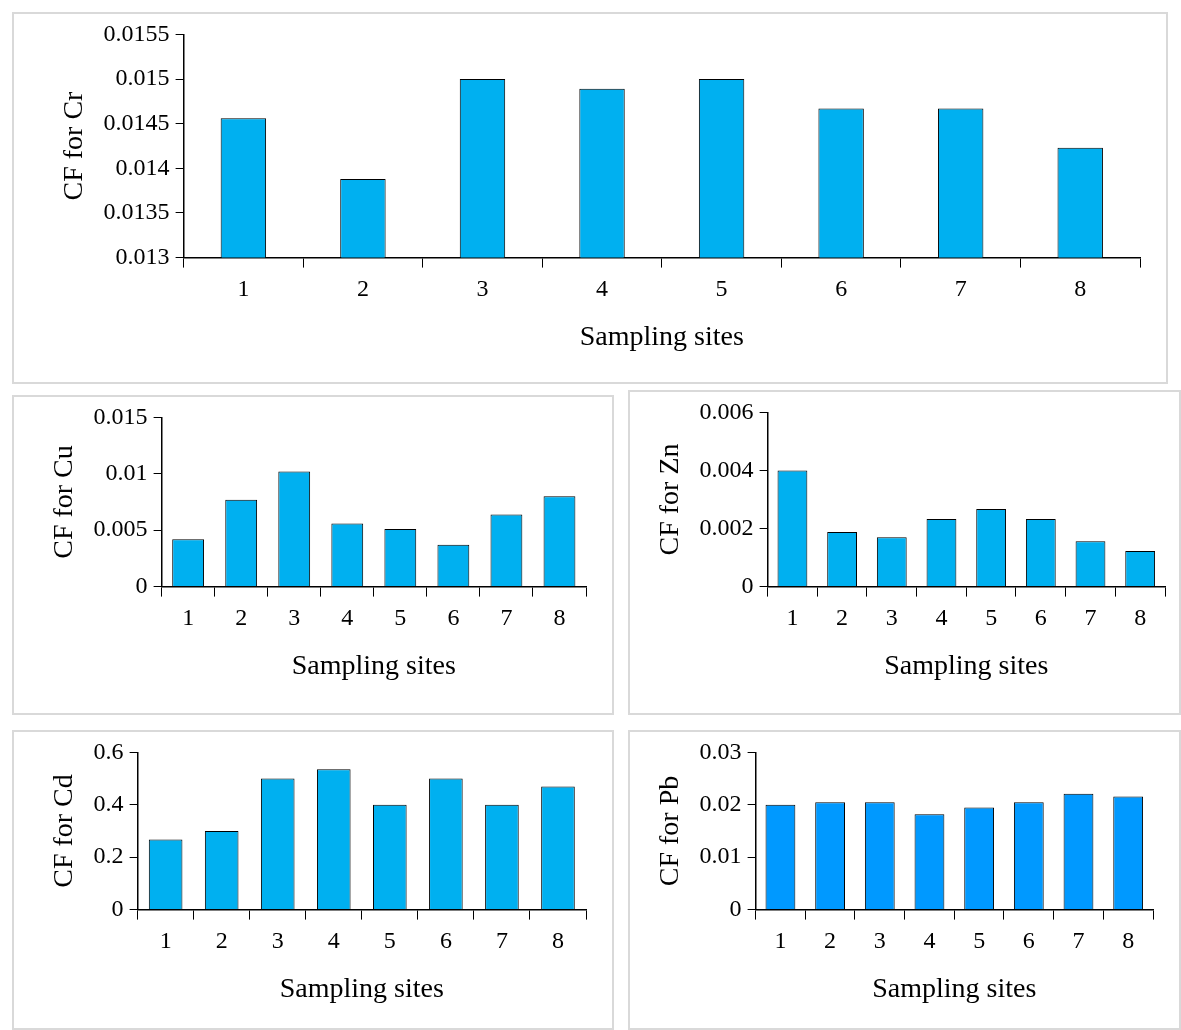 Image resolution: width=1181 pixels, height=1030 pixels. I want to click on y-axis-title: CF for Zn, so click(669, 499).